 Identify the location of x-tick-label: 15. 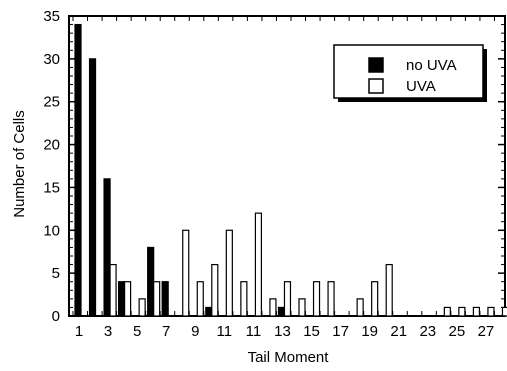
(311, 331).